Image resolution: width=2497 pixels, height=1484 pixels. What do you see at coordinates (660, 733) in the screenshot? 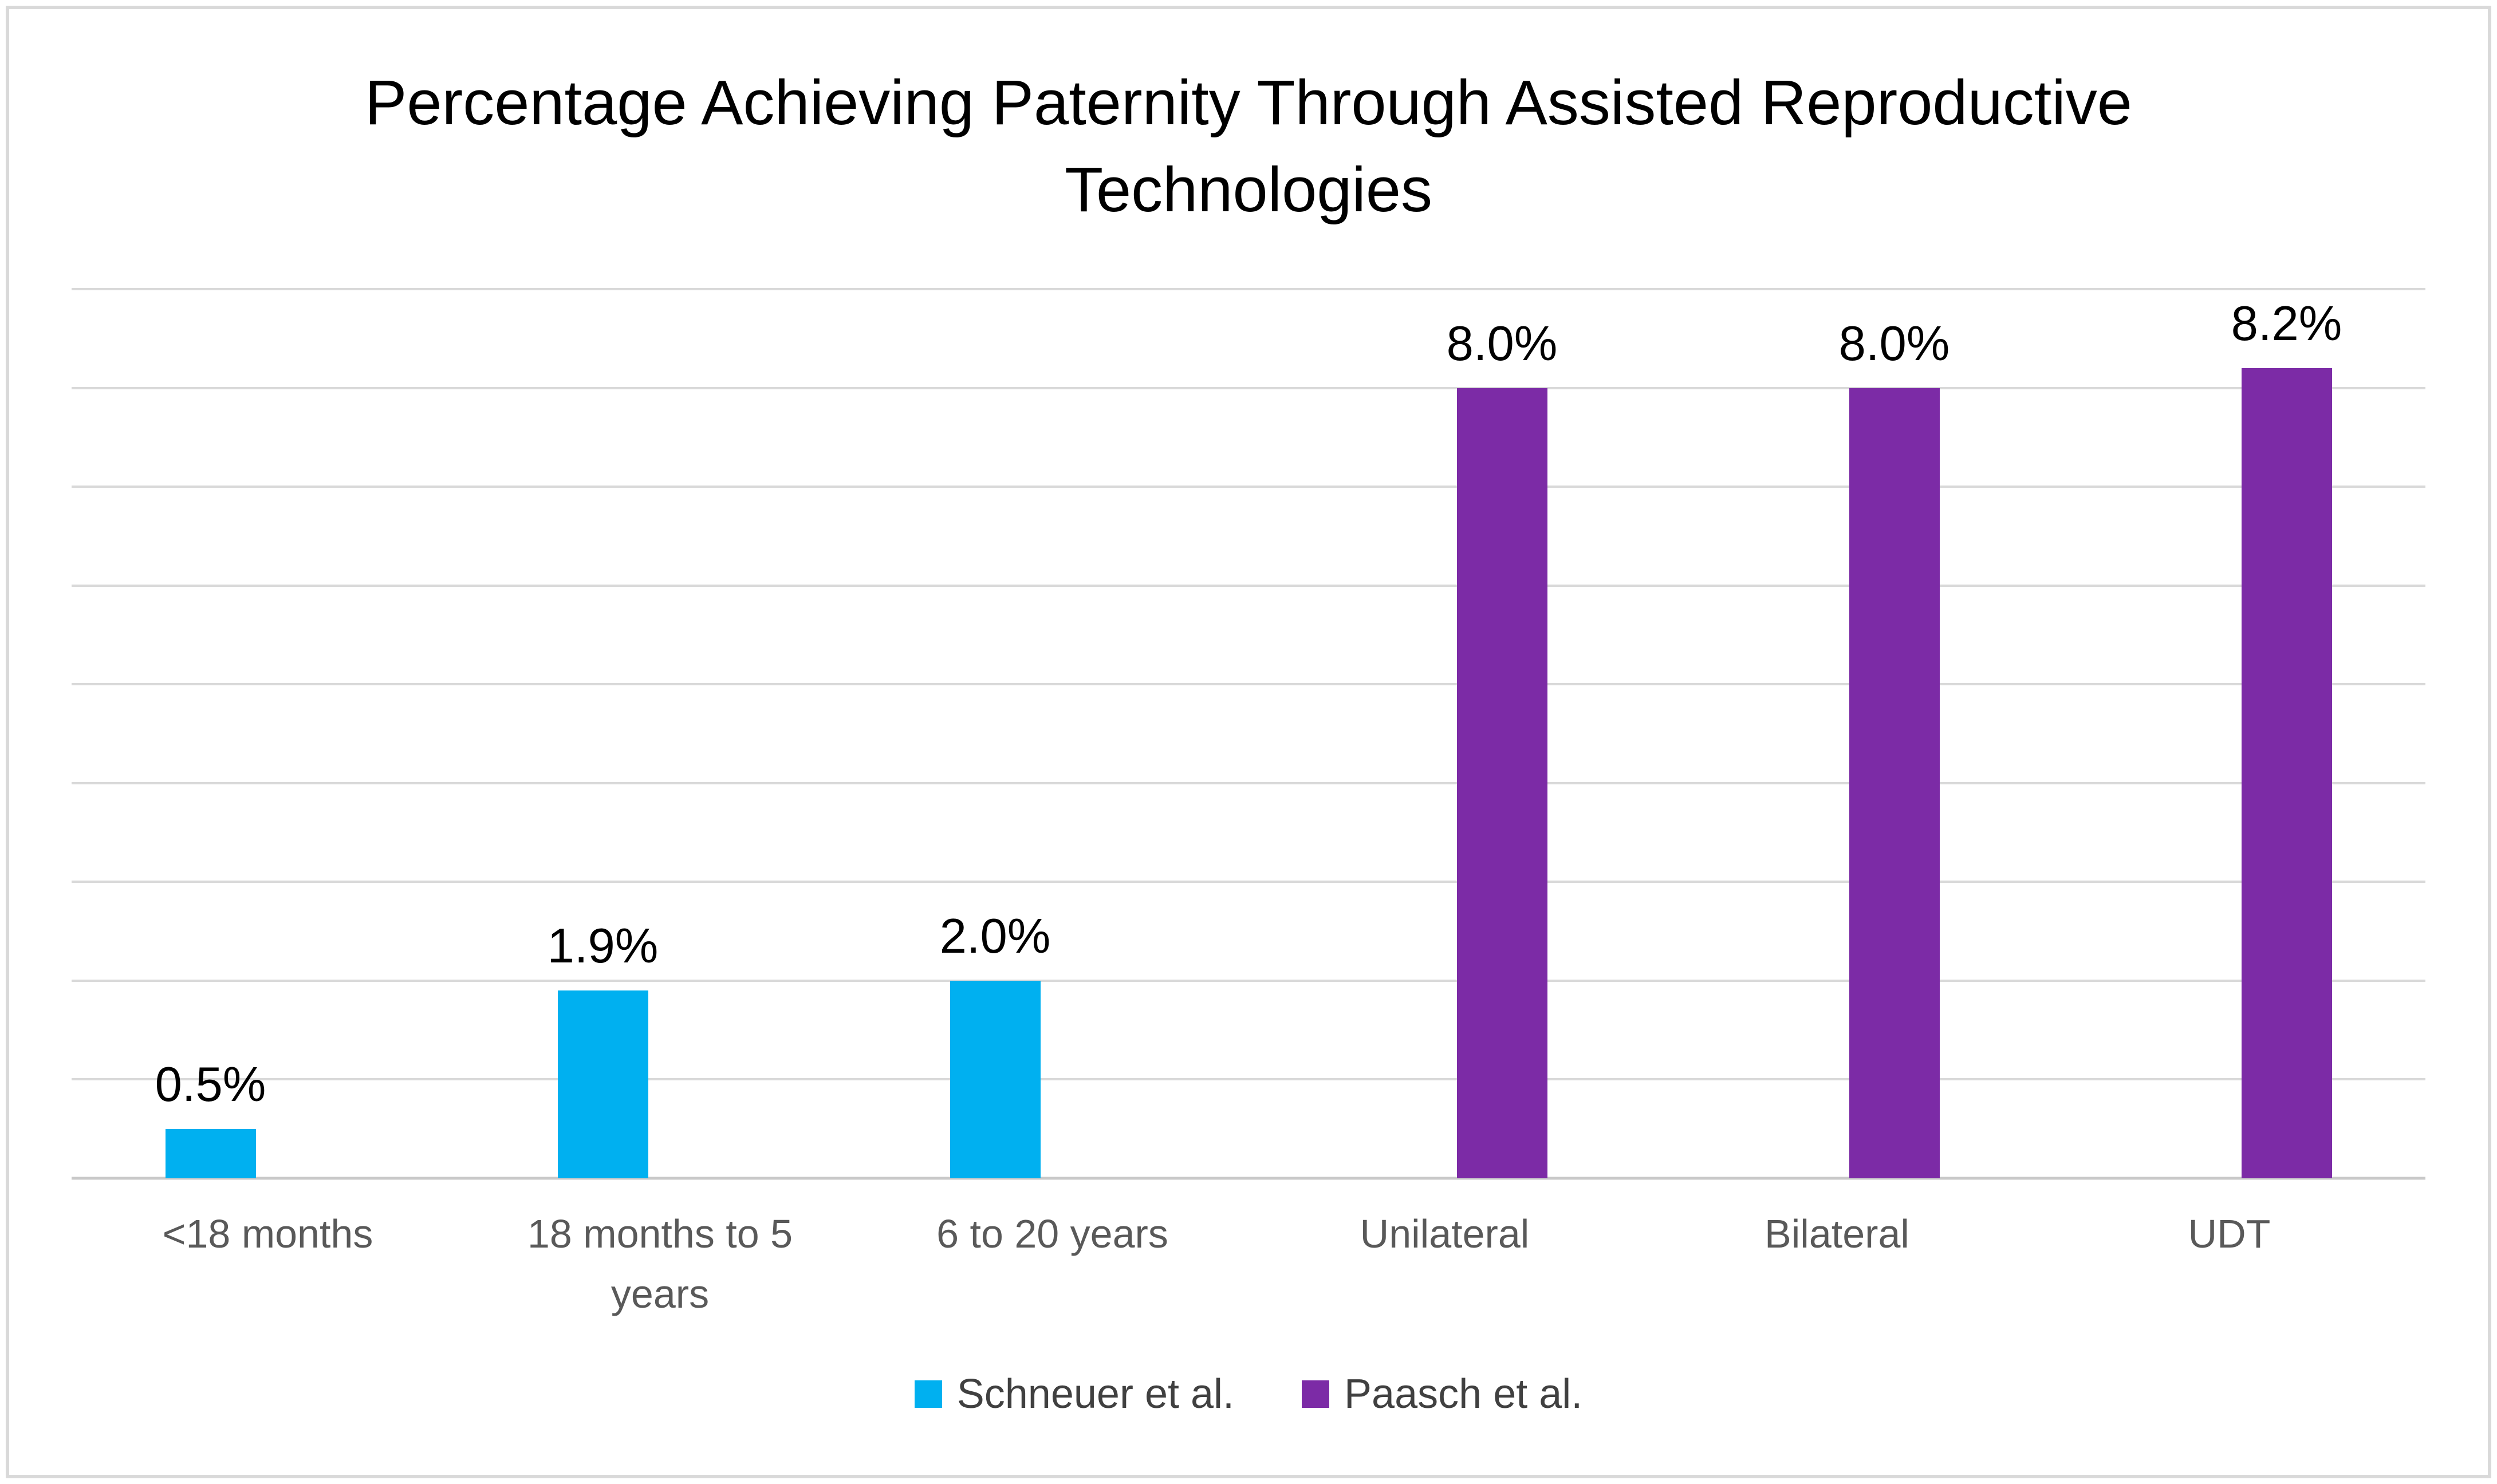
I see `category-2: 1.9%` at bounding box center [660, 733].